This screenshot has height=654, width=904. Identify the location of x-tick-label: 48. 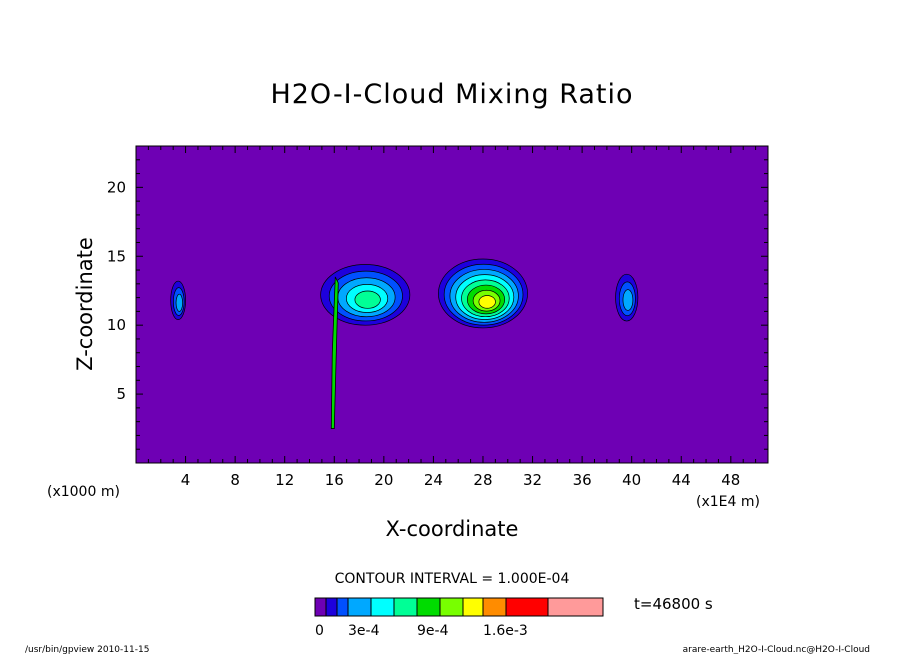
(730, 480).